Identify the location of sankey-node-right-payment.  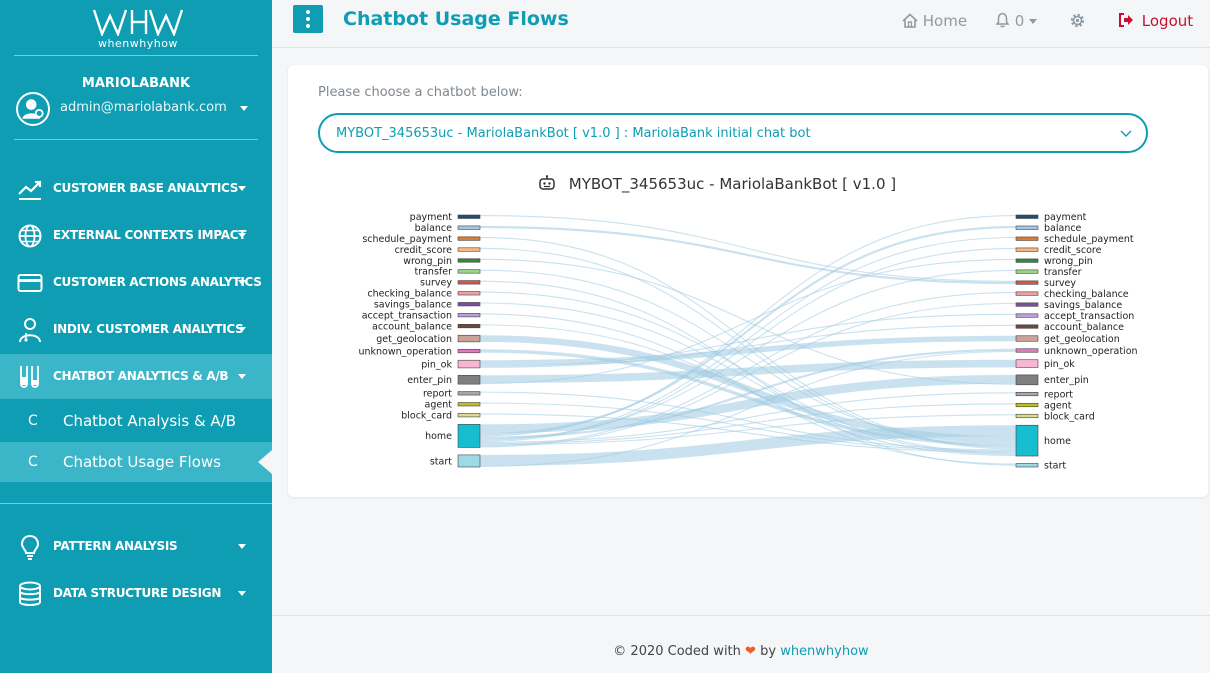
(1027, 216).